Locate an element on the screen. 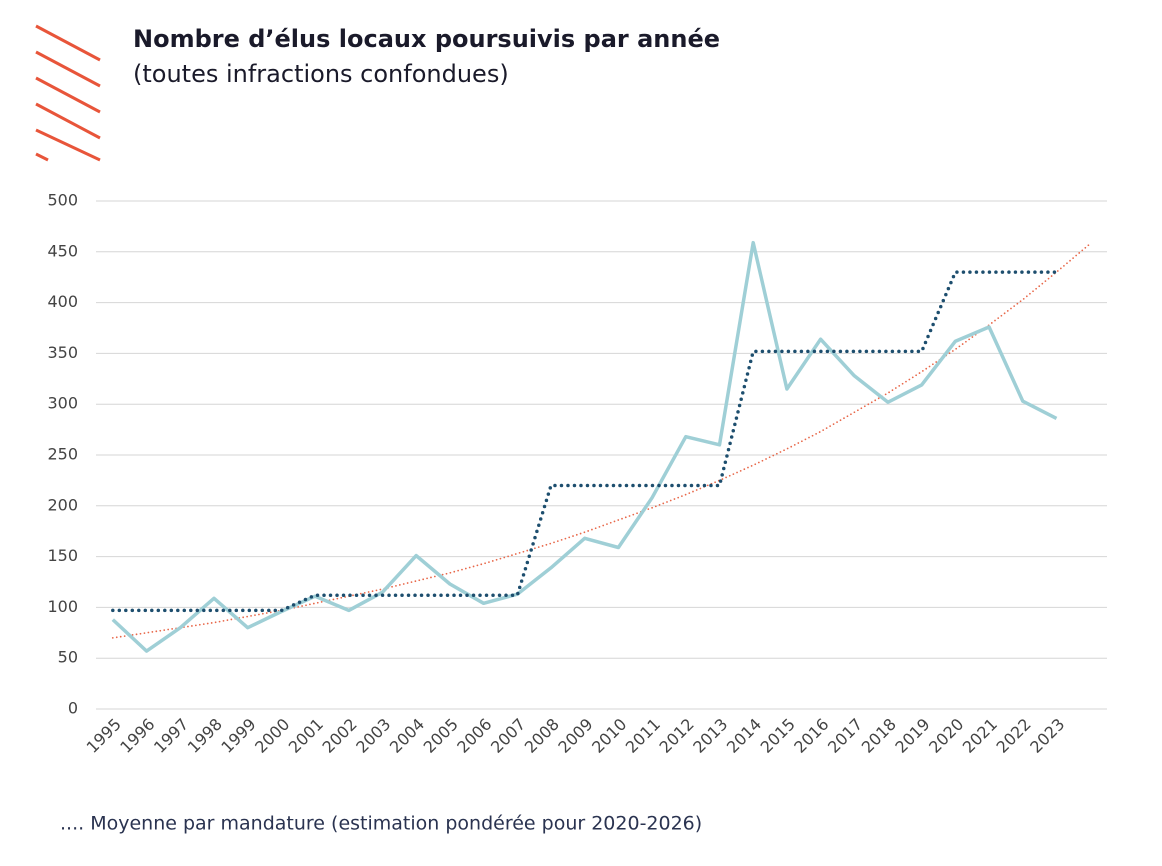 Image resolution: width=1162 pixels, height=866 pixels. y-tick-label: 0 is located at coordinates (73, 708).